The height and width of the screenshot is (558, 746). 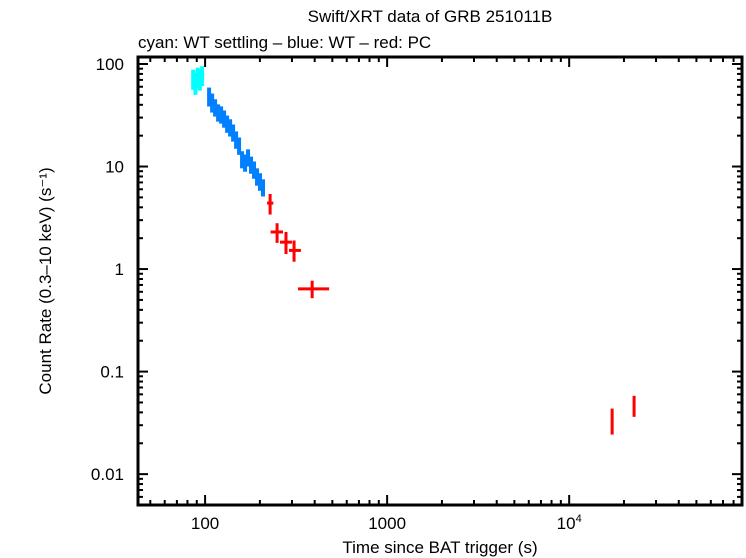 I want to click on x-tick-label: 1000, so click(x=387, y=523).